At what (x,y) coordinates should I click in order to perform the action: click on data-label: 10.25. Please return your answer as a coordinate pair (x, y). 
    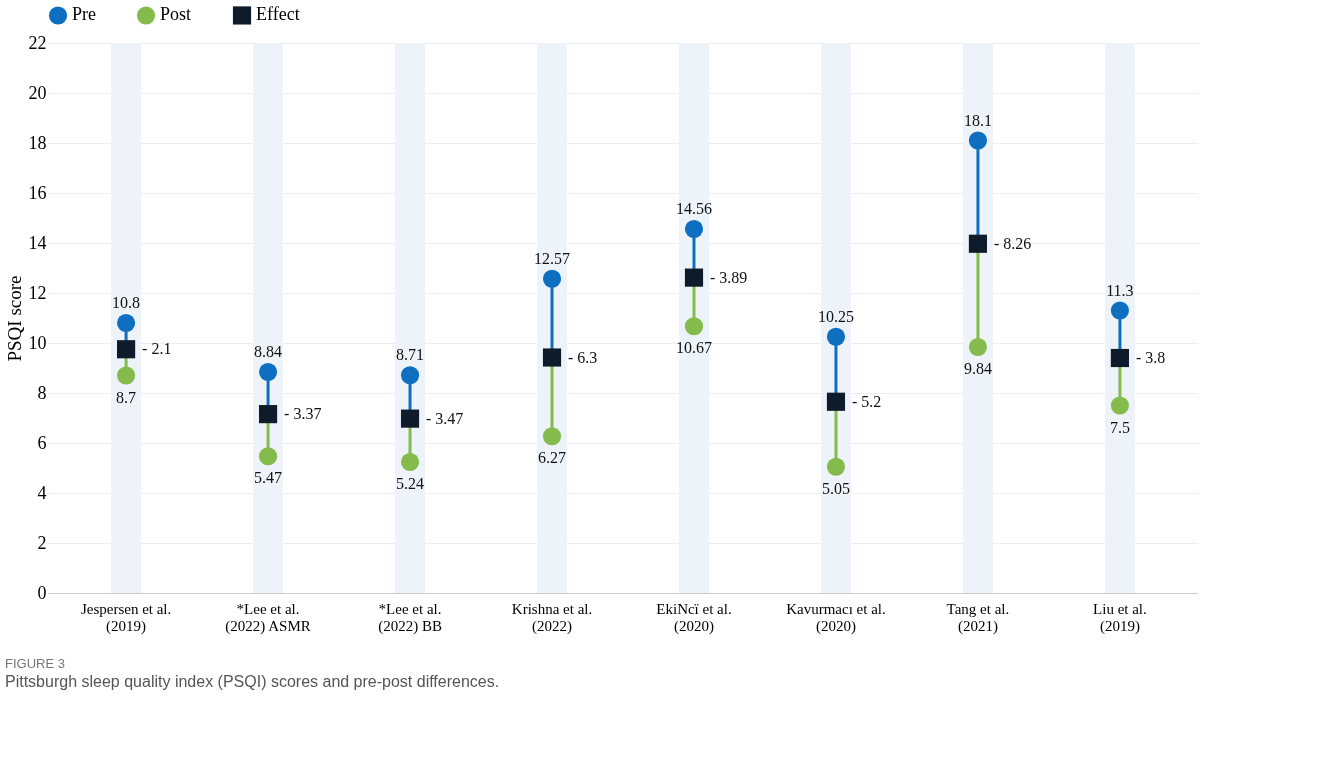
    Looking at the image, I should click on (835, 316).